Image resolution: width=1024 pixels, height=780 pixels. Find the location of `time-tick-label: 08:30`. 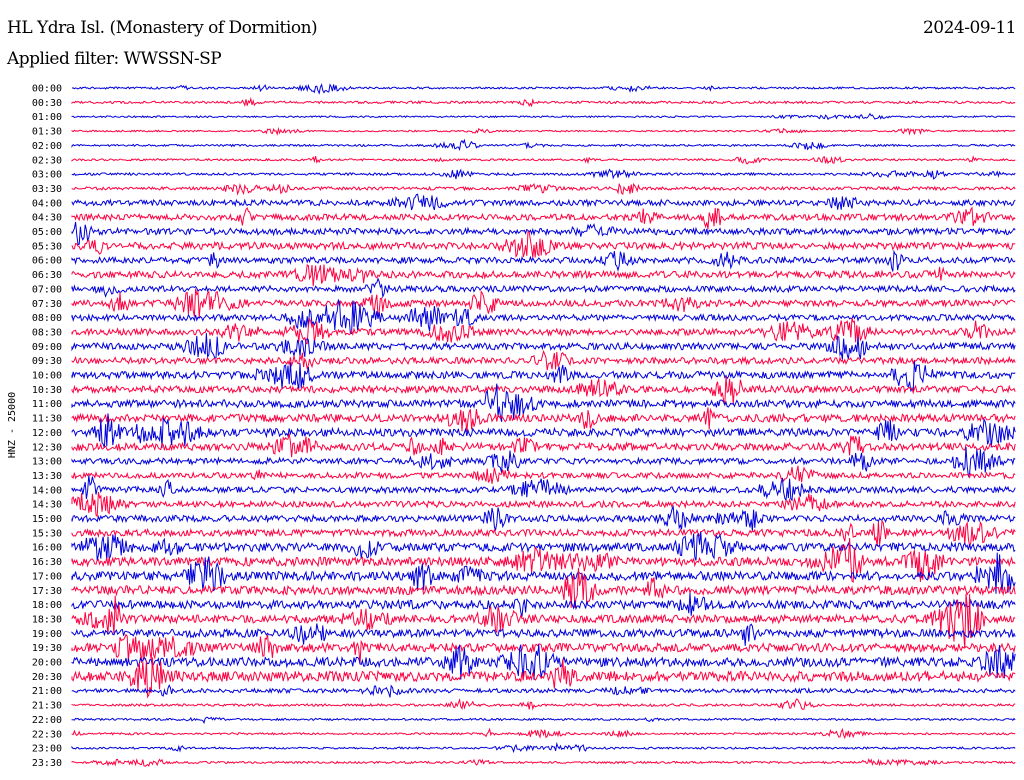

time-tick-label: 08:30 is located at coordinates (47, 332).